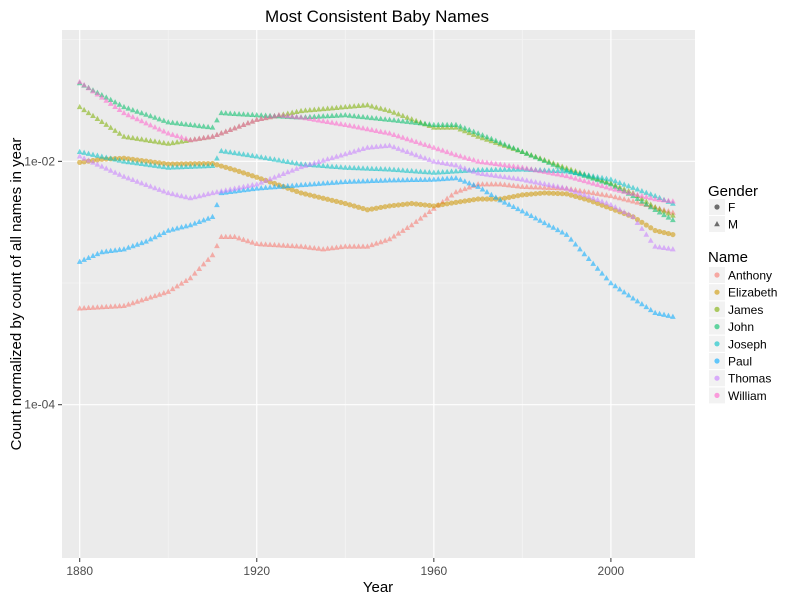 Image resolution: width=800 pixels, height=605 pixels. What do you see at coordinates (717, 395) in the screenshot?
I see `legend-color-swatch` at bounding box center [717, 395].